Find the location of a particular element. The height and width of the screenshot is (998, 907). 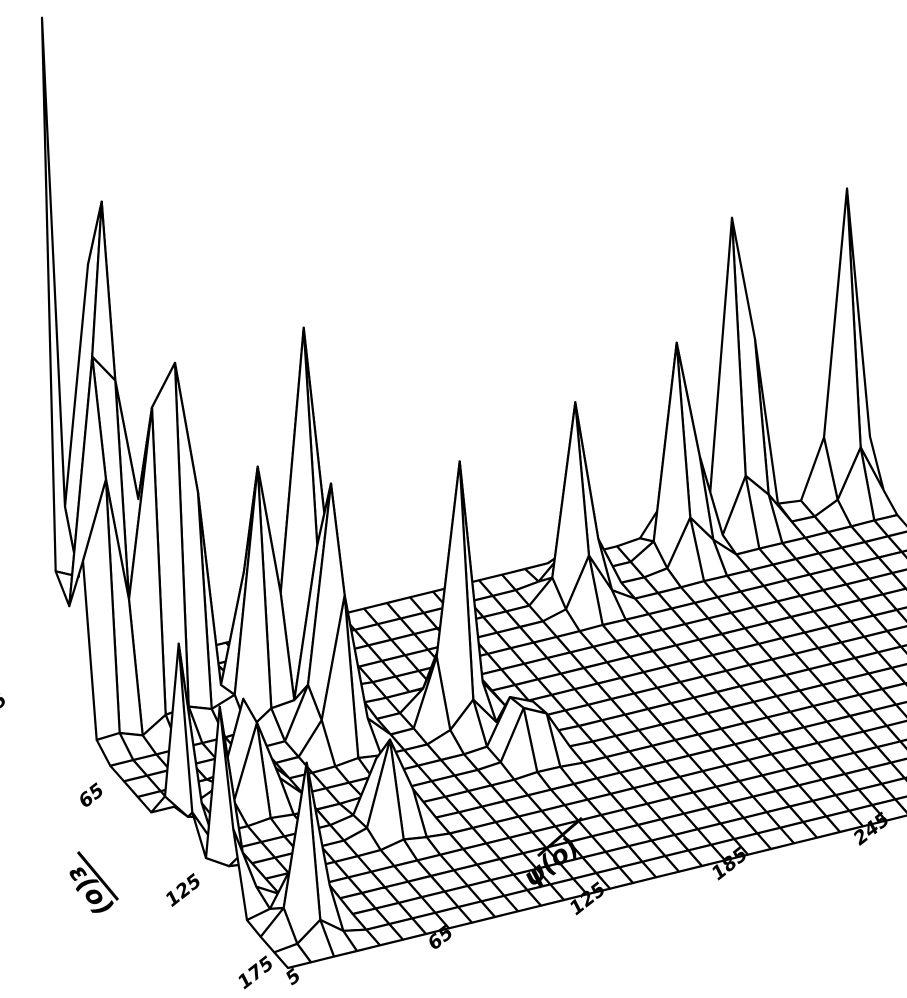

psi-tick-label: 5 is located at coordinates (294, 976).